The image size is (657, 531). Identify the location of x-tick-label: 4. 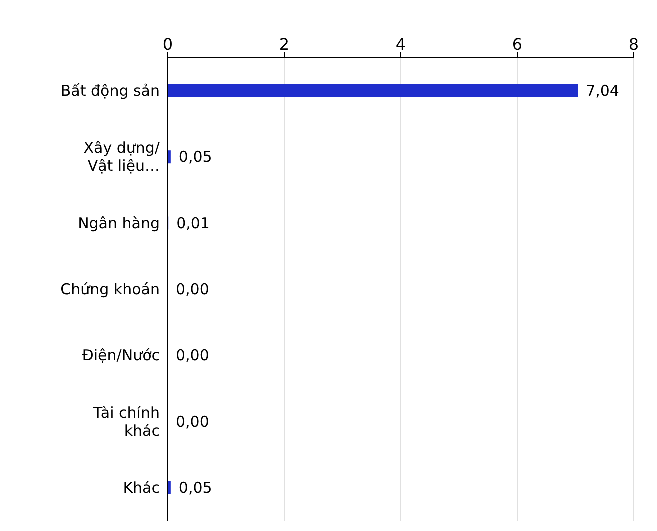
(401, 44).